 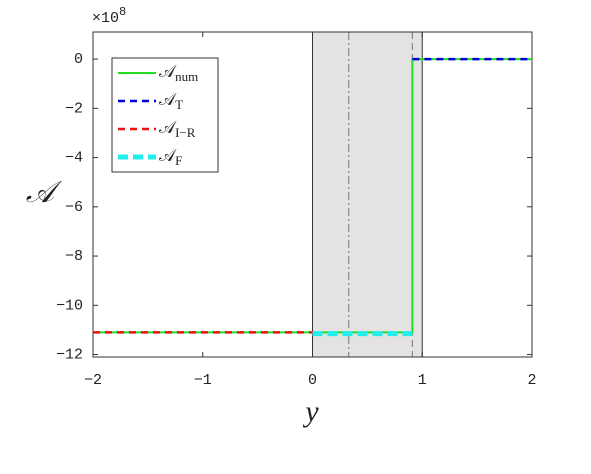 What do you see at coordinates (74, 256) in the screenshot?
I see `y-tick-label: −8` at bounding box center [74, 256].